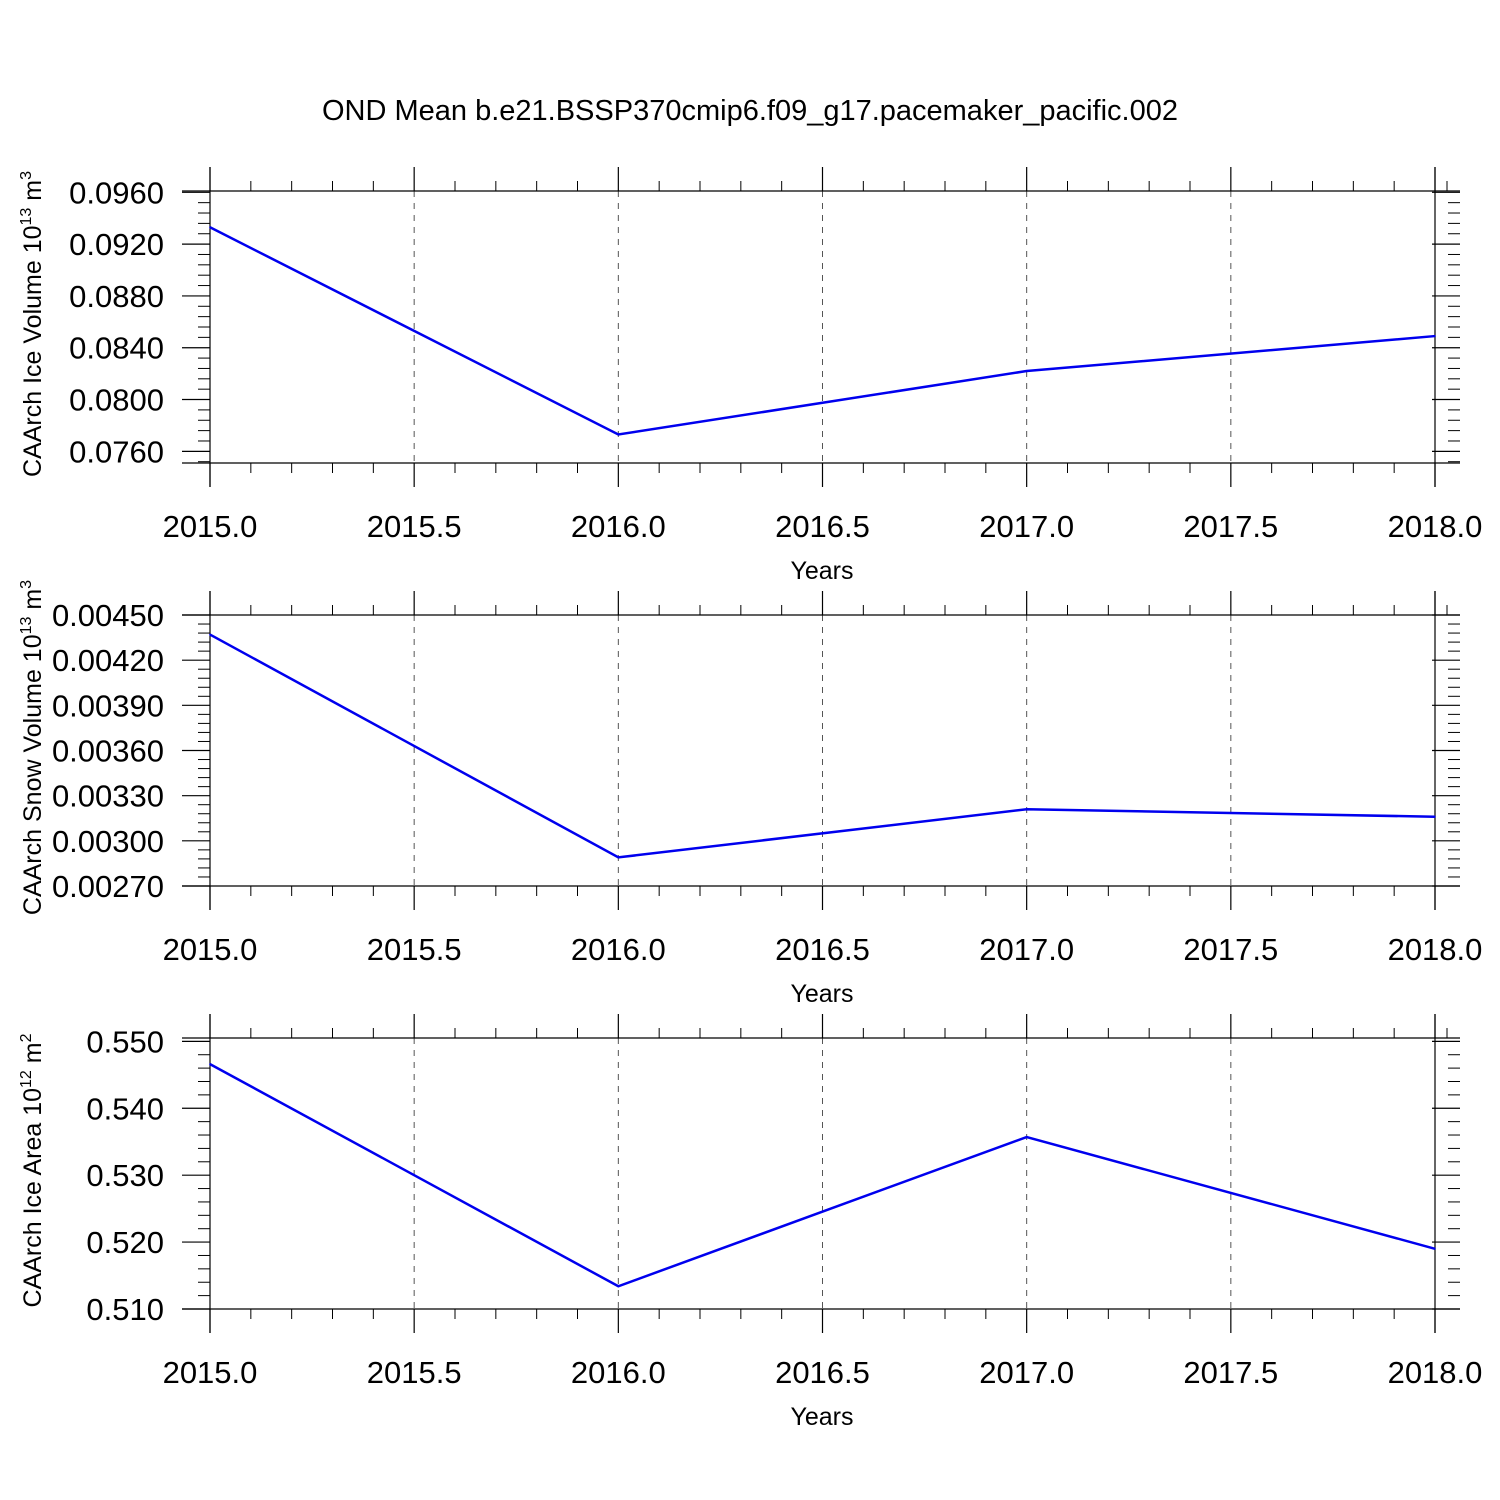  What do you see at coordinates (125, 1309) in the screenshot?
I see `y-tick-label: 0.510` at bounding box center [125, 1309].